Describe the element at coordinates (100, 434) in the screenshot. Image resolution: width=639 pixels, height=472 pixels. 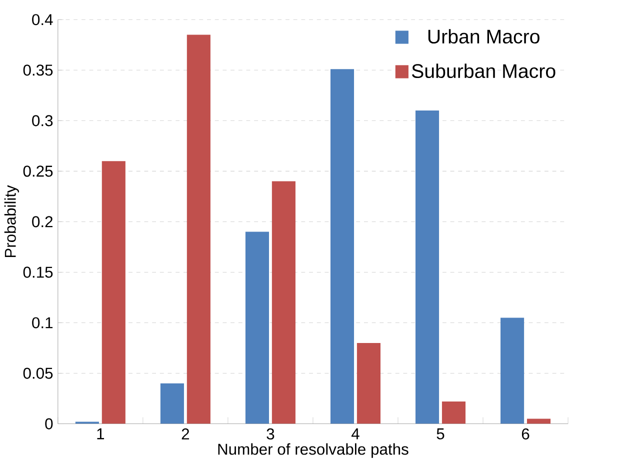
I see `x-tick-label: 1` at that location.